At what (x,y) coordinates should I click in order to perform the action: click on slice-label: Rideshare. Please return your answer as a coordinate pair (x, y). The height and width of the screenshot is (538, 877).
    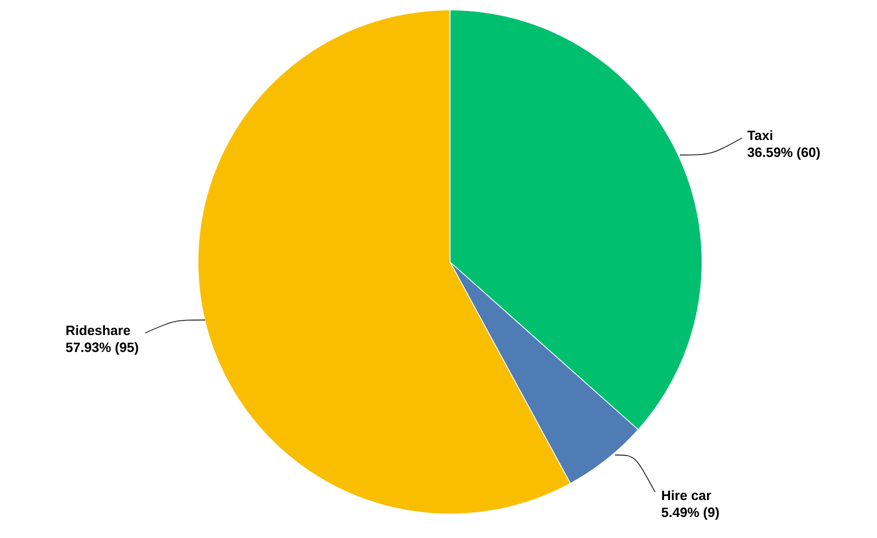
    Looking at the image, I should click on (98, 330).